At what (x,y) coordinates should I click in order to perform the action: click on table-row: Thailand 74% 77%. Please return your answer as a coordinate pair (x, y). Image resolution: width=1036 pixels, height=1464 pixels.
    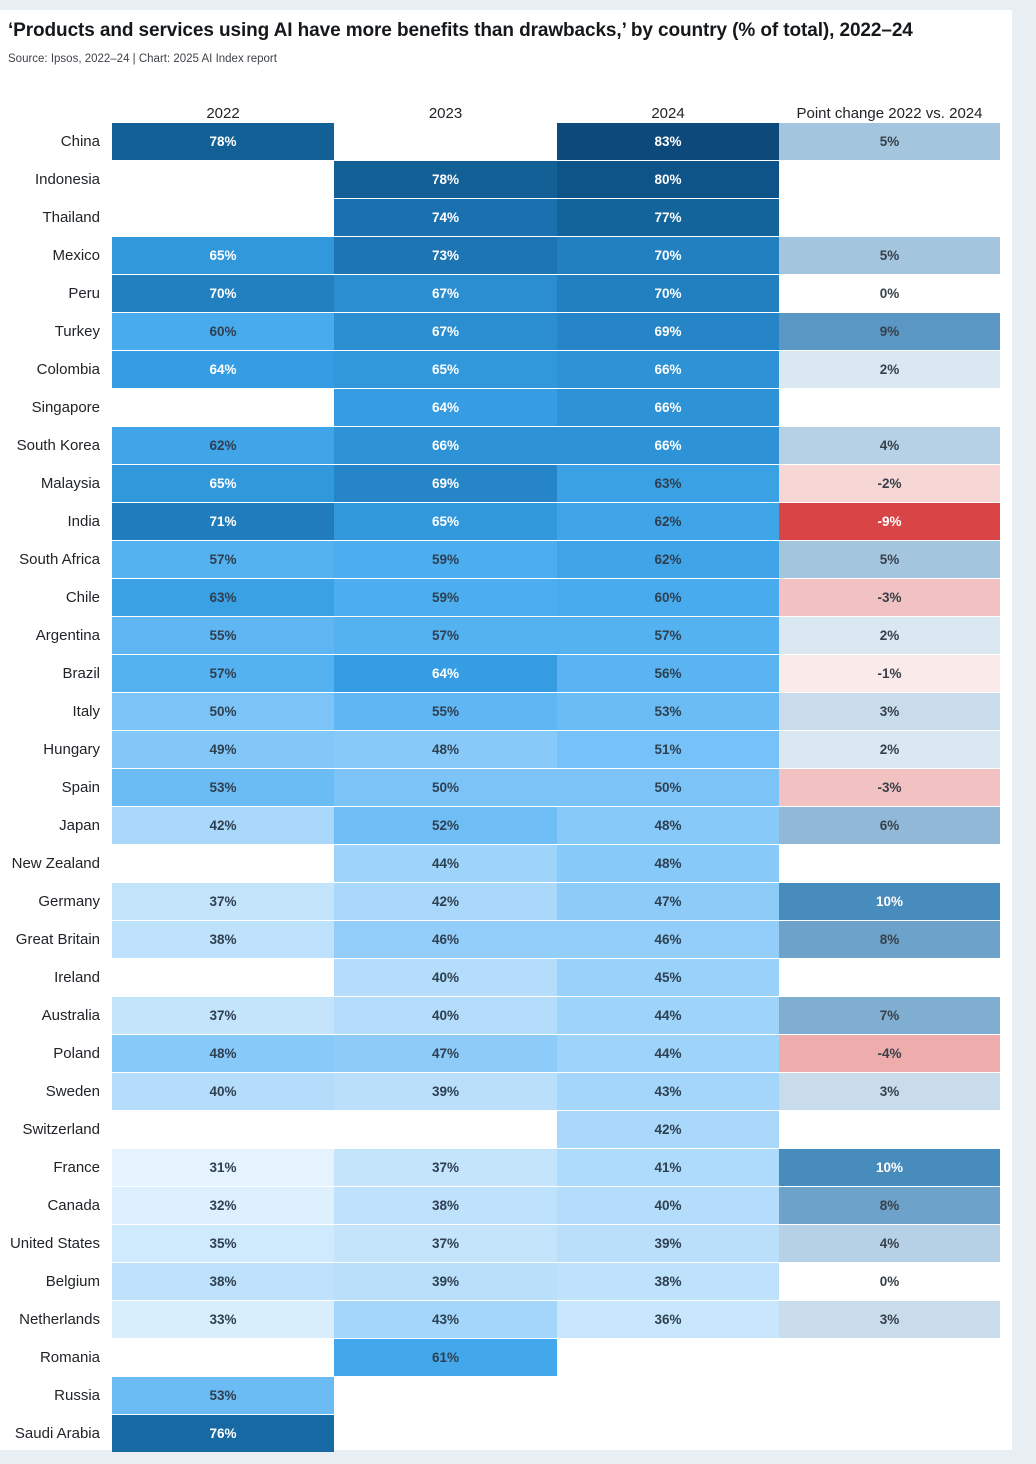
    Looking at the image, I should click on (500, 217).